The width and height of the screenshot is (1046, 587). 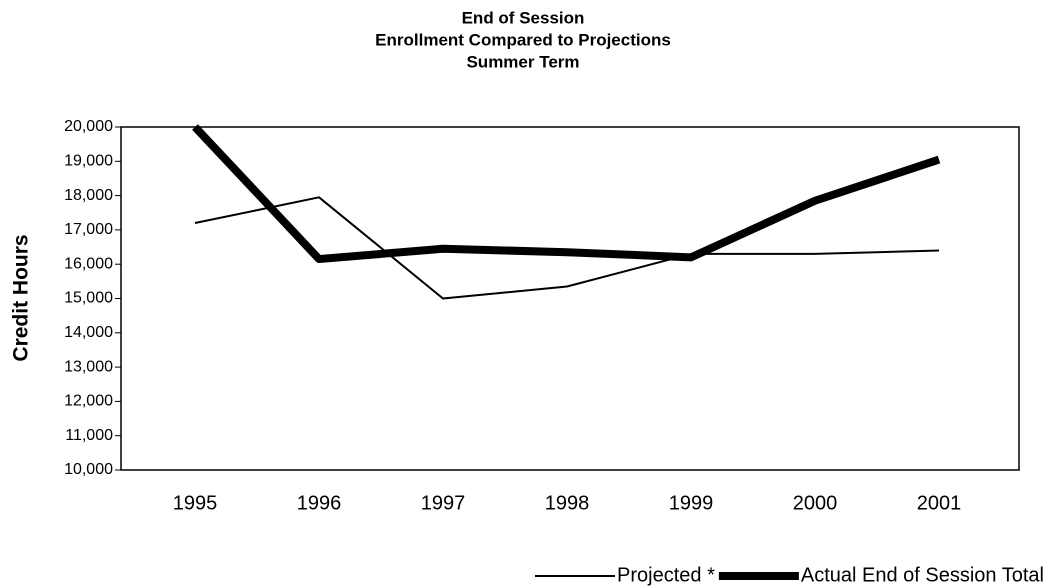 What do you see at coordinates (443, 503) in the screenshot?
I see `x-tick-label: 1997` at bounding box center [443, 503].